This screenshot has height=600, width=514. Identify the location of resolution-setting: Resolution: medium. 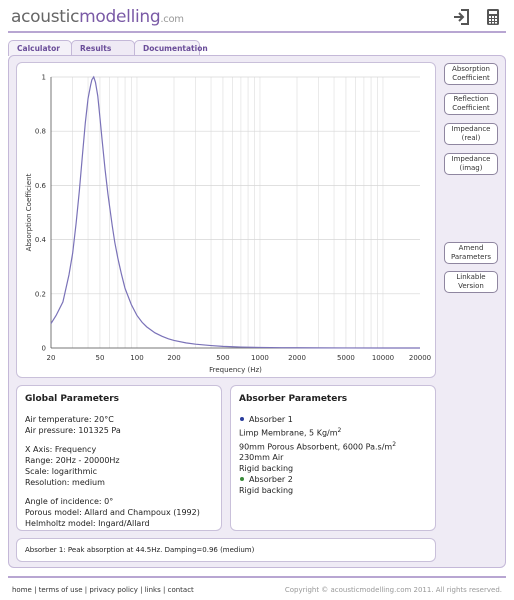
(65, 482).